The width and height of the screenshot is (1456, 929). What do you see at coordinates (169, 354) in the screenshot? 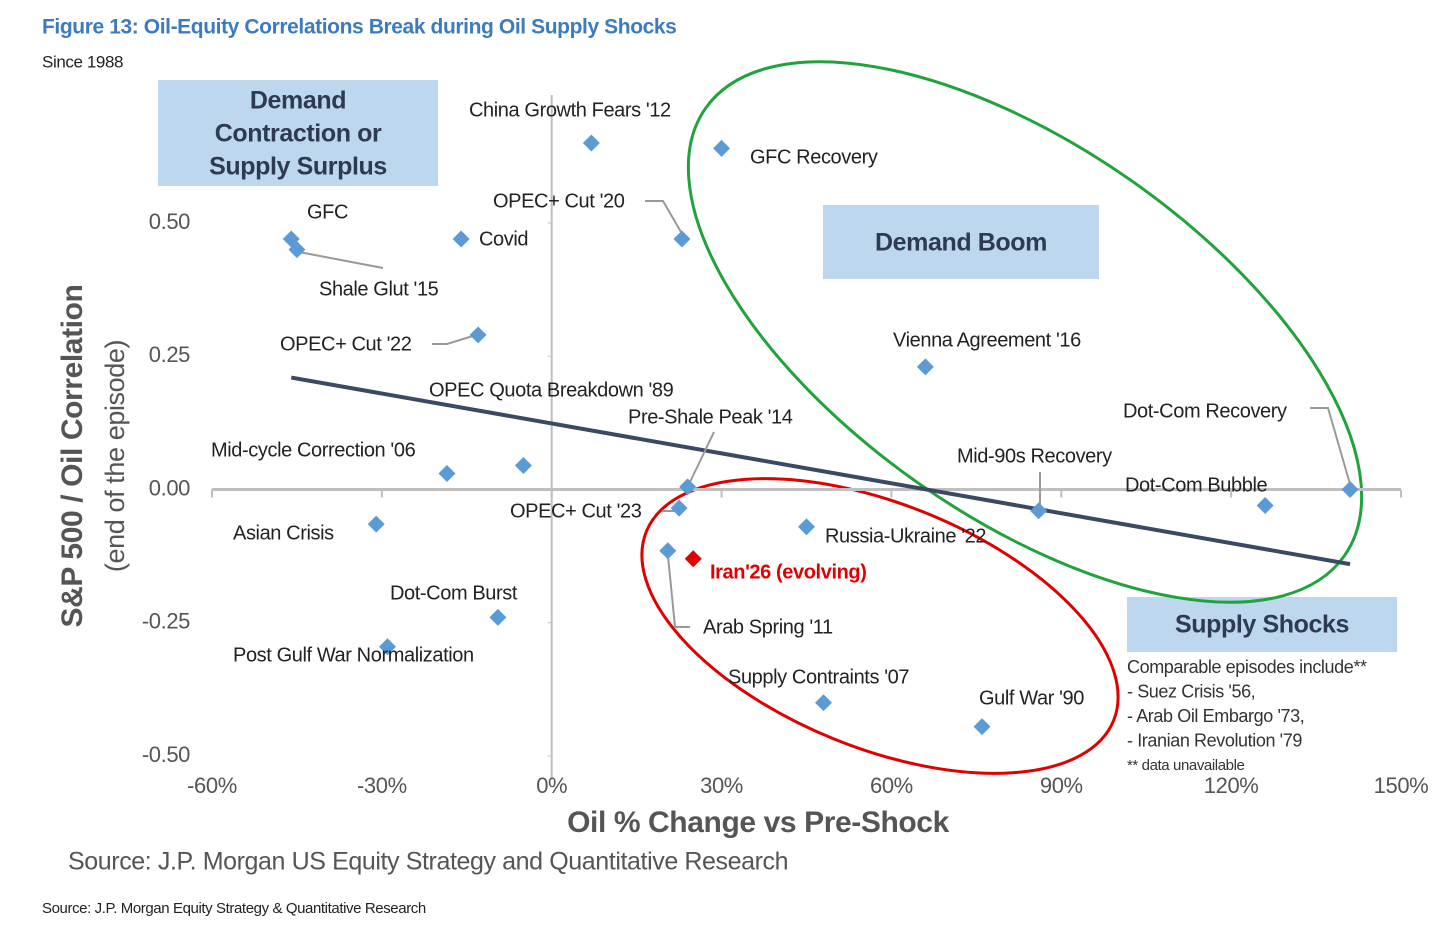
I see `y-tick-label: 0.25` at bounding box center [169, 354].